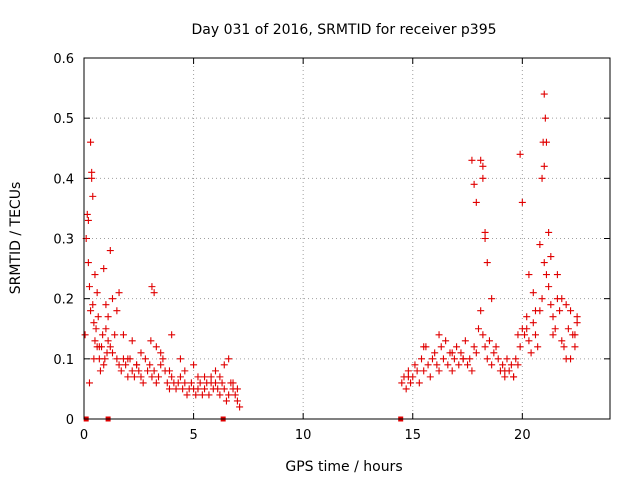  I want to click on y-tick-label: 0.5, so click(63, 119).